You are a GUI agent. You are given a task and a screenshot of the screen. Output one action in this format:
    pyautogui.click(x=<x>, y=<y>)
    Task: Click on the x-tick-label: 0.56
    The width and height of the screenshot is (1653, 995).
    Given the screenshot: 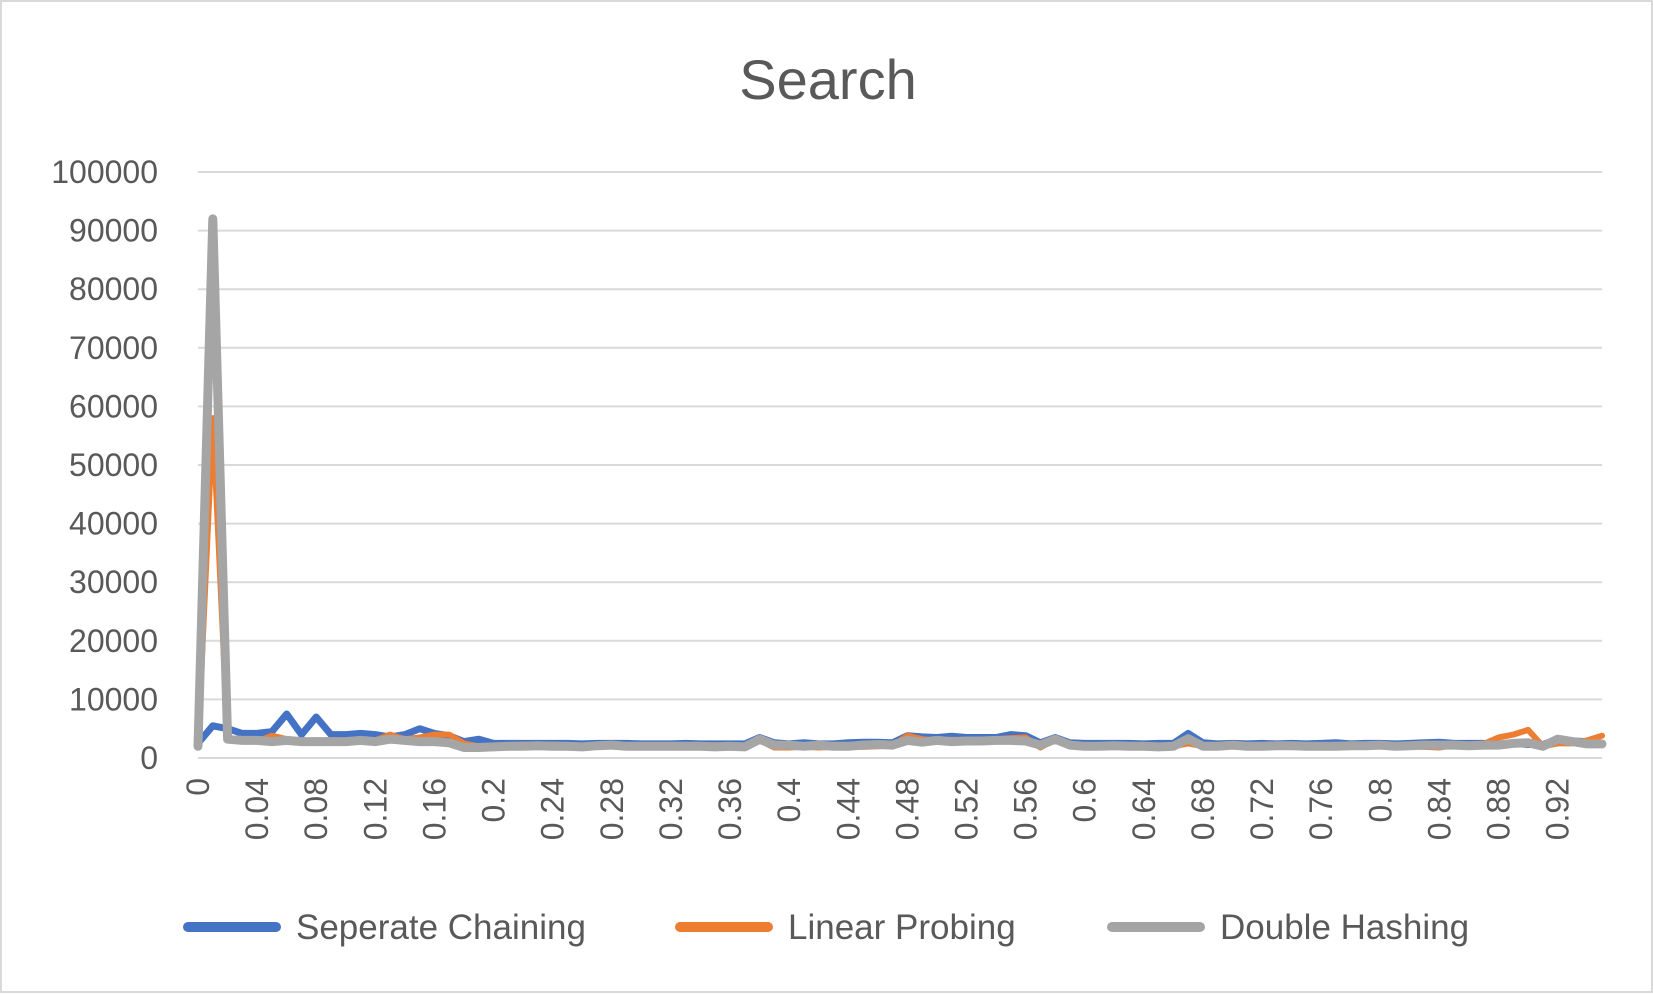 What is the action you would take?
    pyautogui.click(x=1026, y=809)
    